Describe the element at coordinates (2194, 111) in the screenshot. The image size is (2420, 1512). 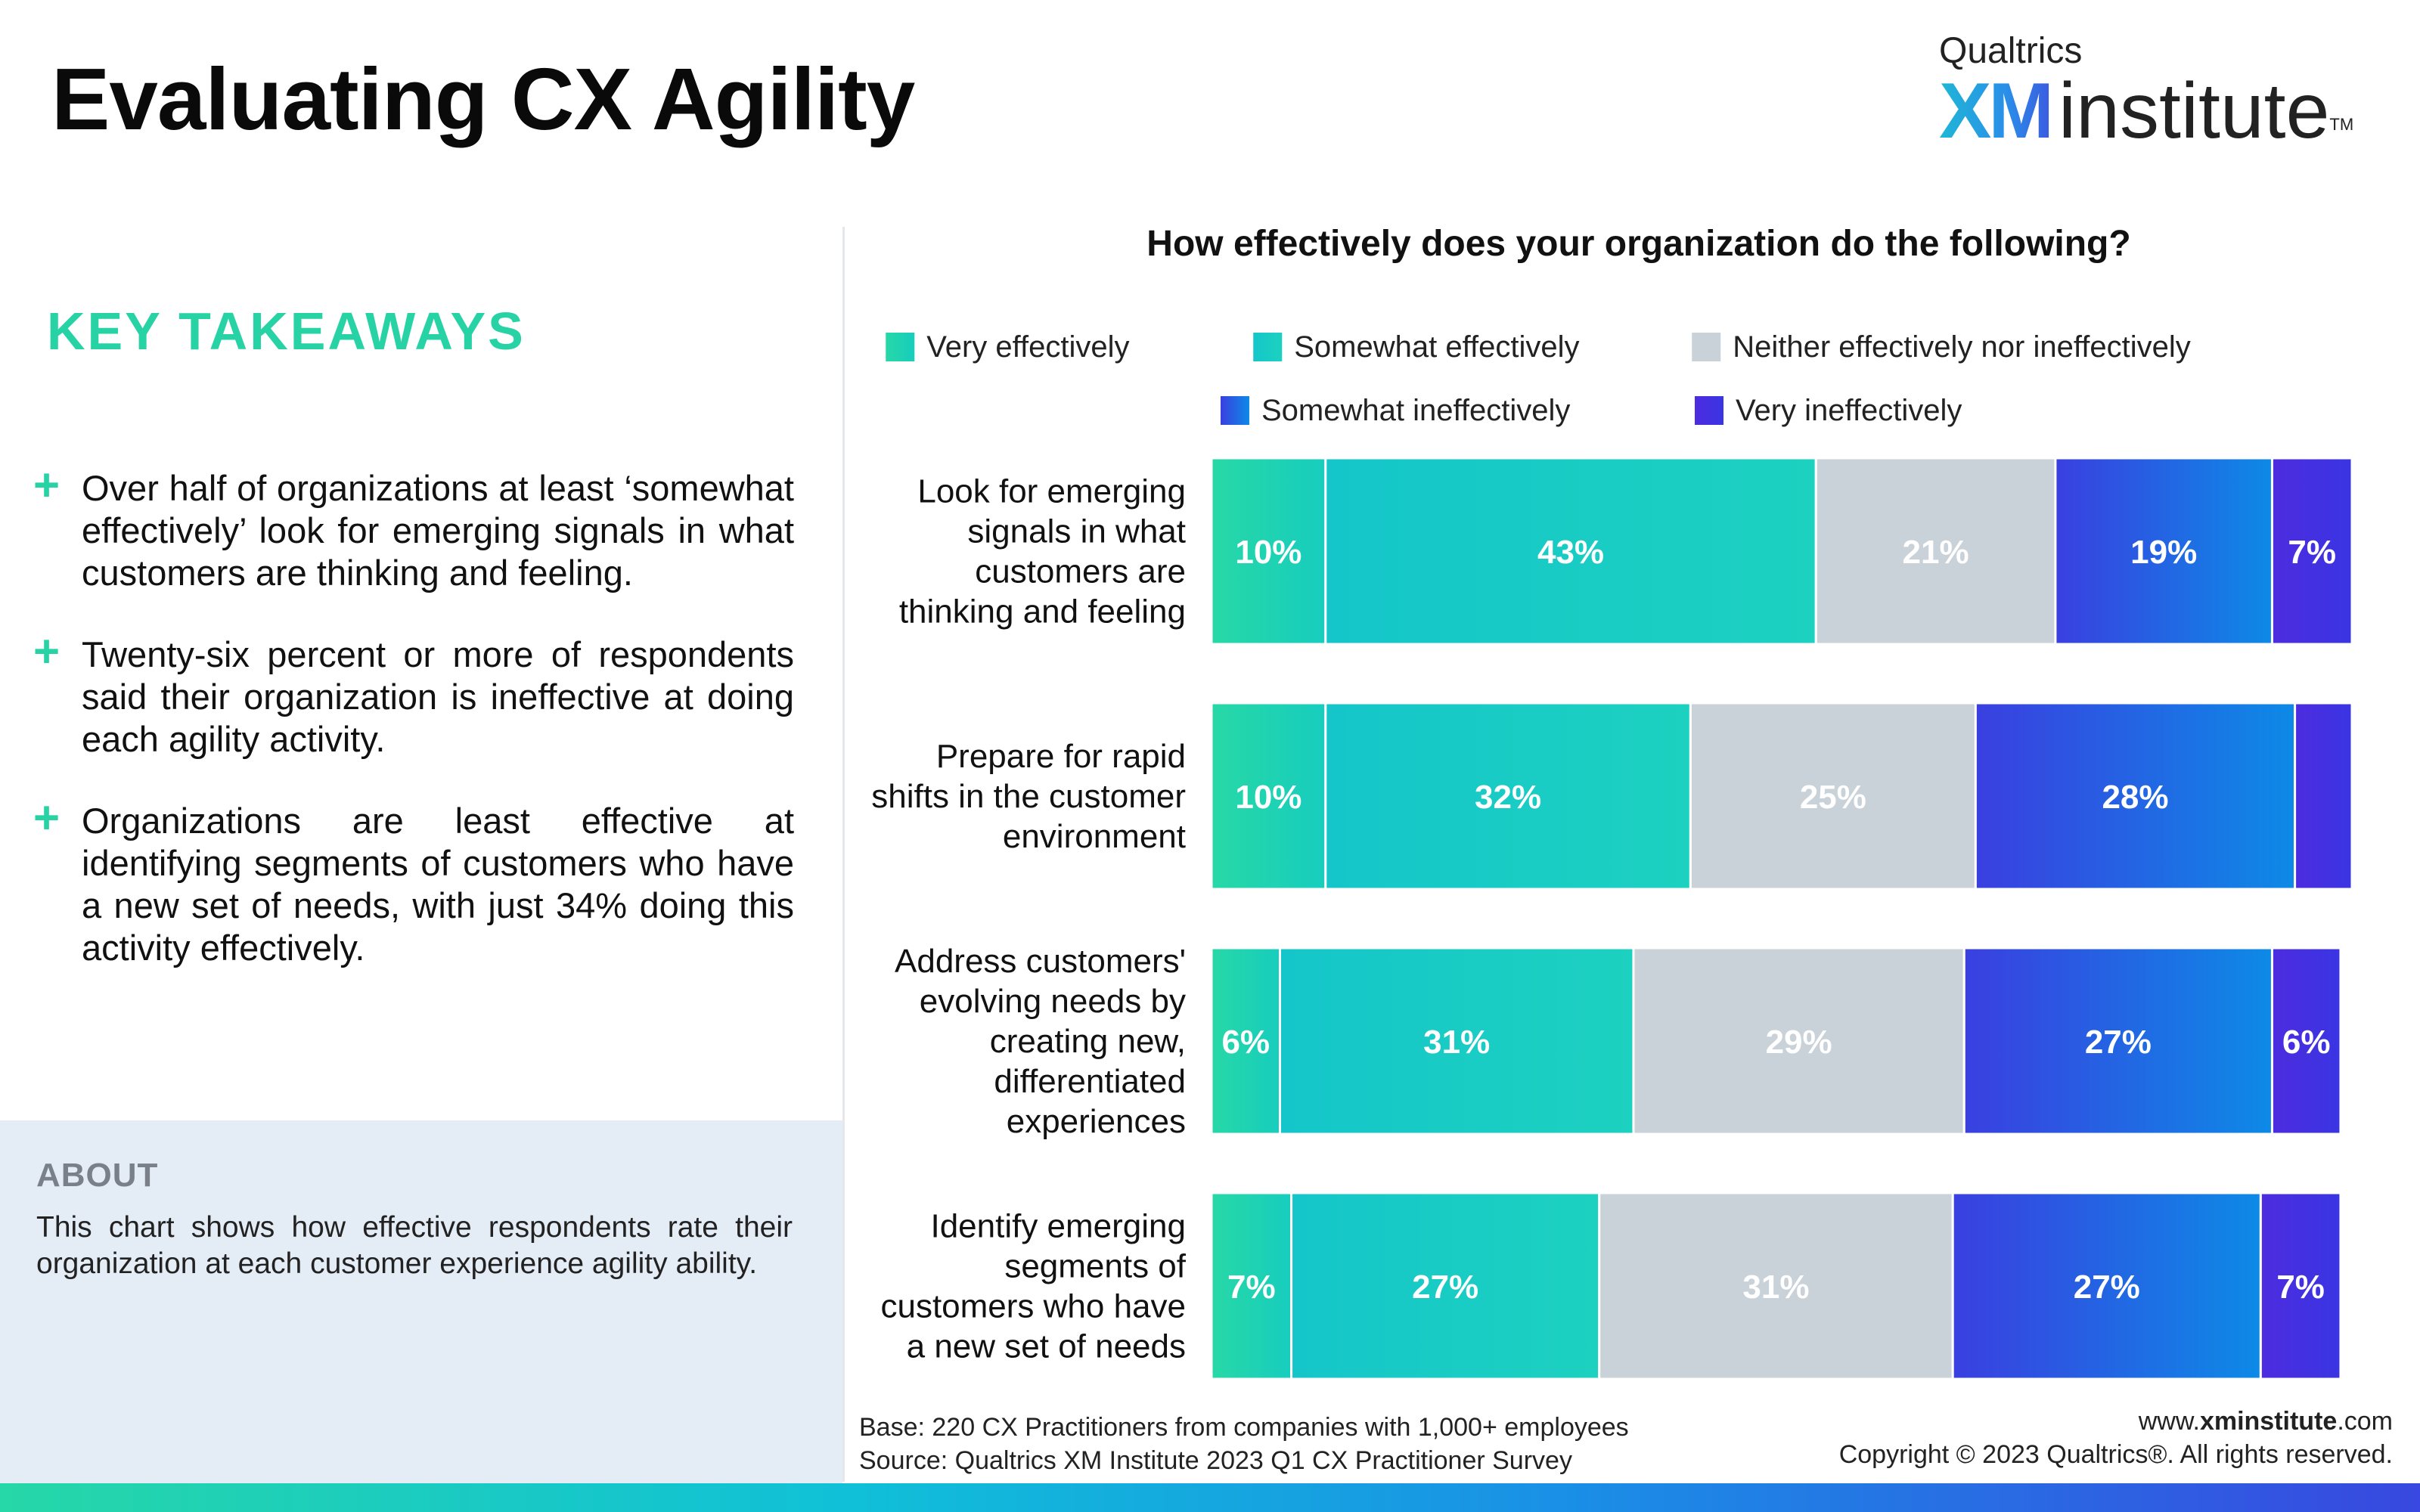
I see `logo-institute-text: institute` at that location.